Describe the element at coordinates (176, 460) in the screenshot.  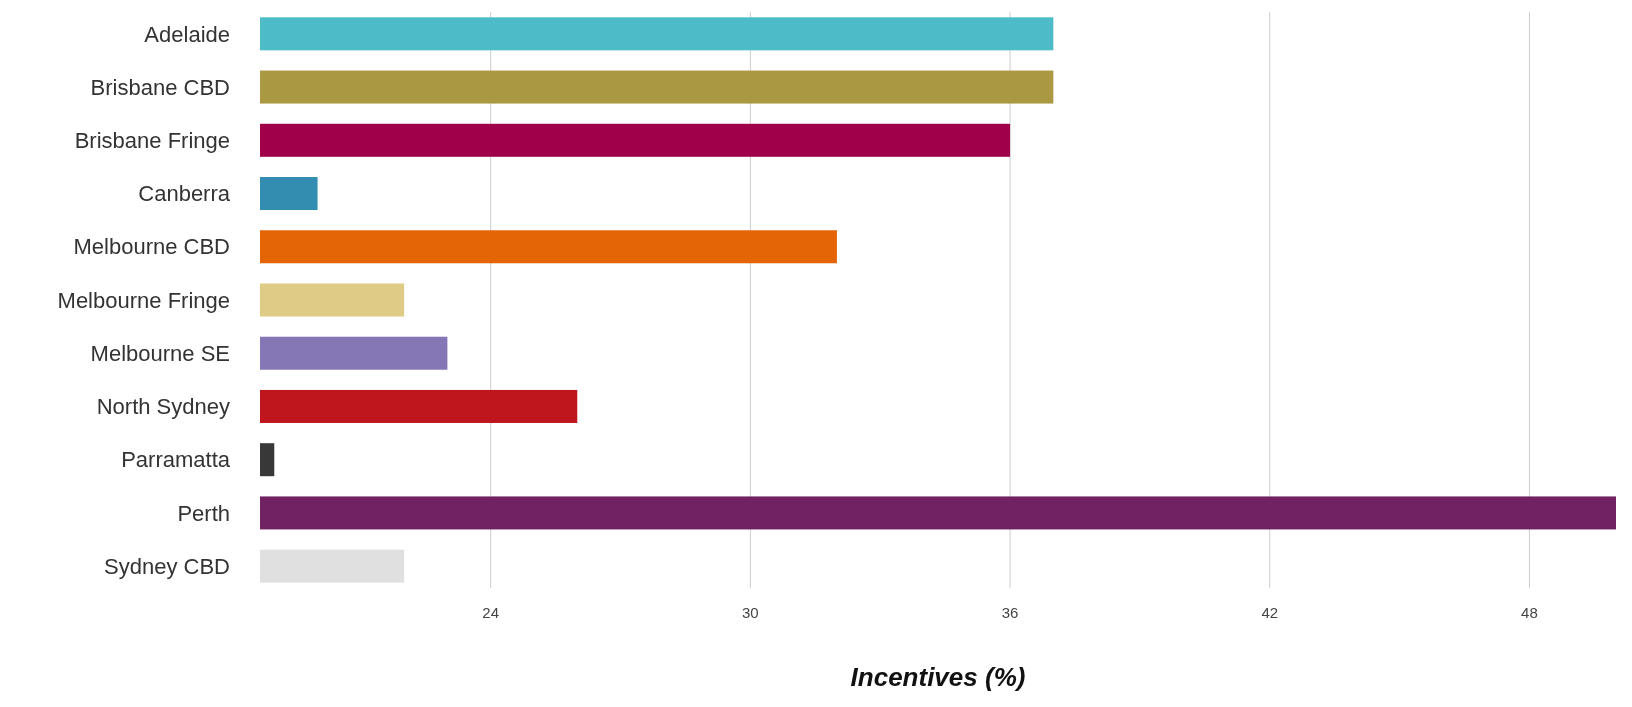
I see `y-tick-label: Parramatta` at that location.